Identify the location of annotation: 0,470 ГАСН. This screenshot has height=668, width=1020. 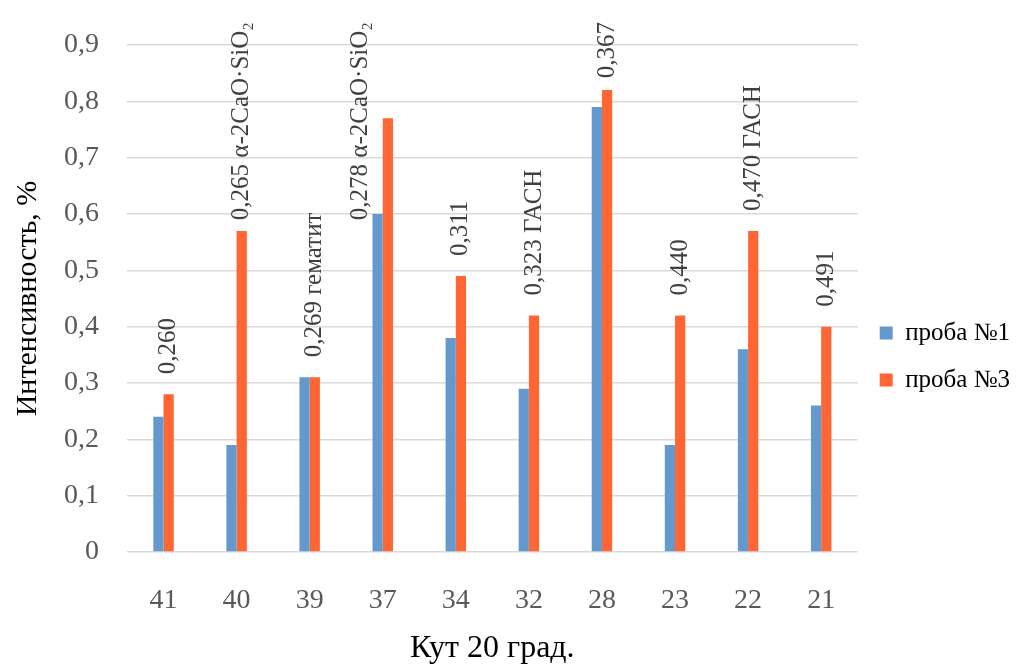
(751, 148).